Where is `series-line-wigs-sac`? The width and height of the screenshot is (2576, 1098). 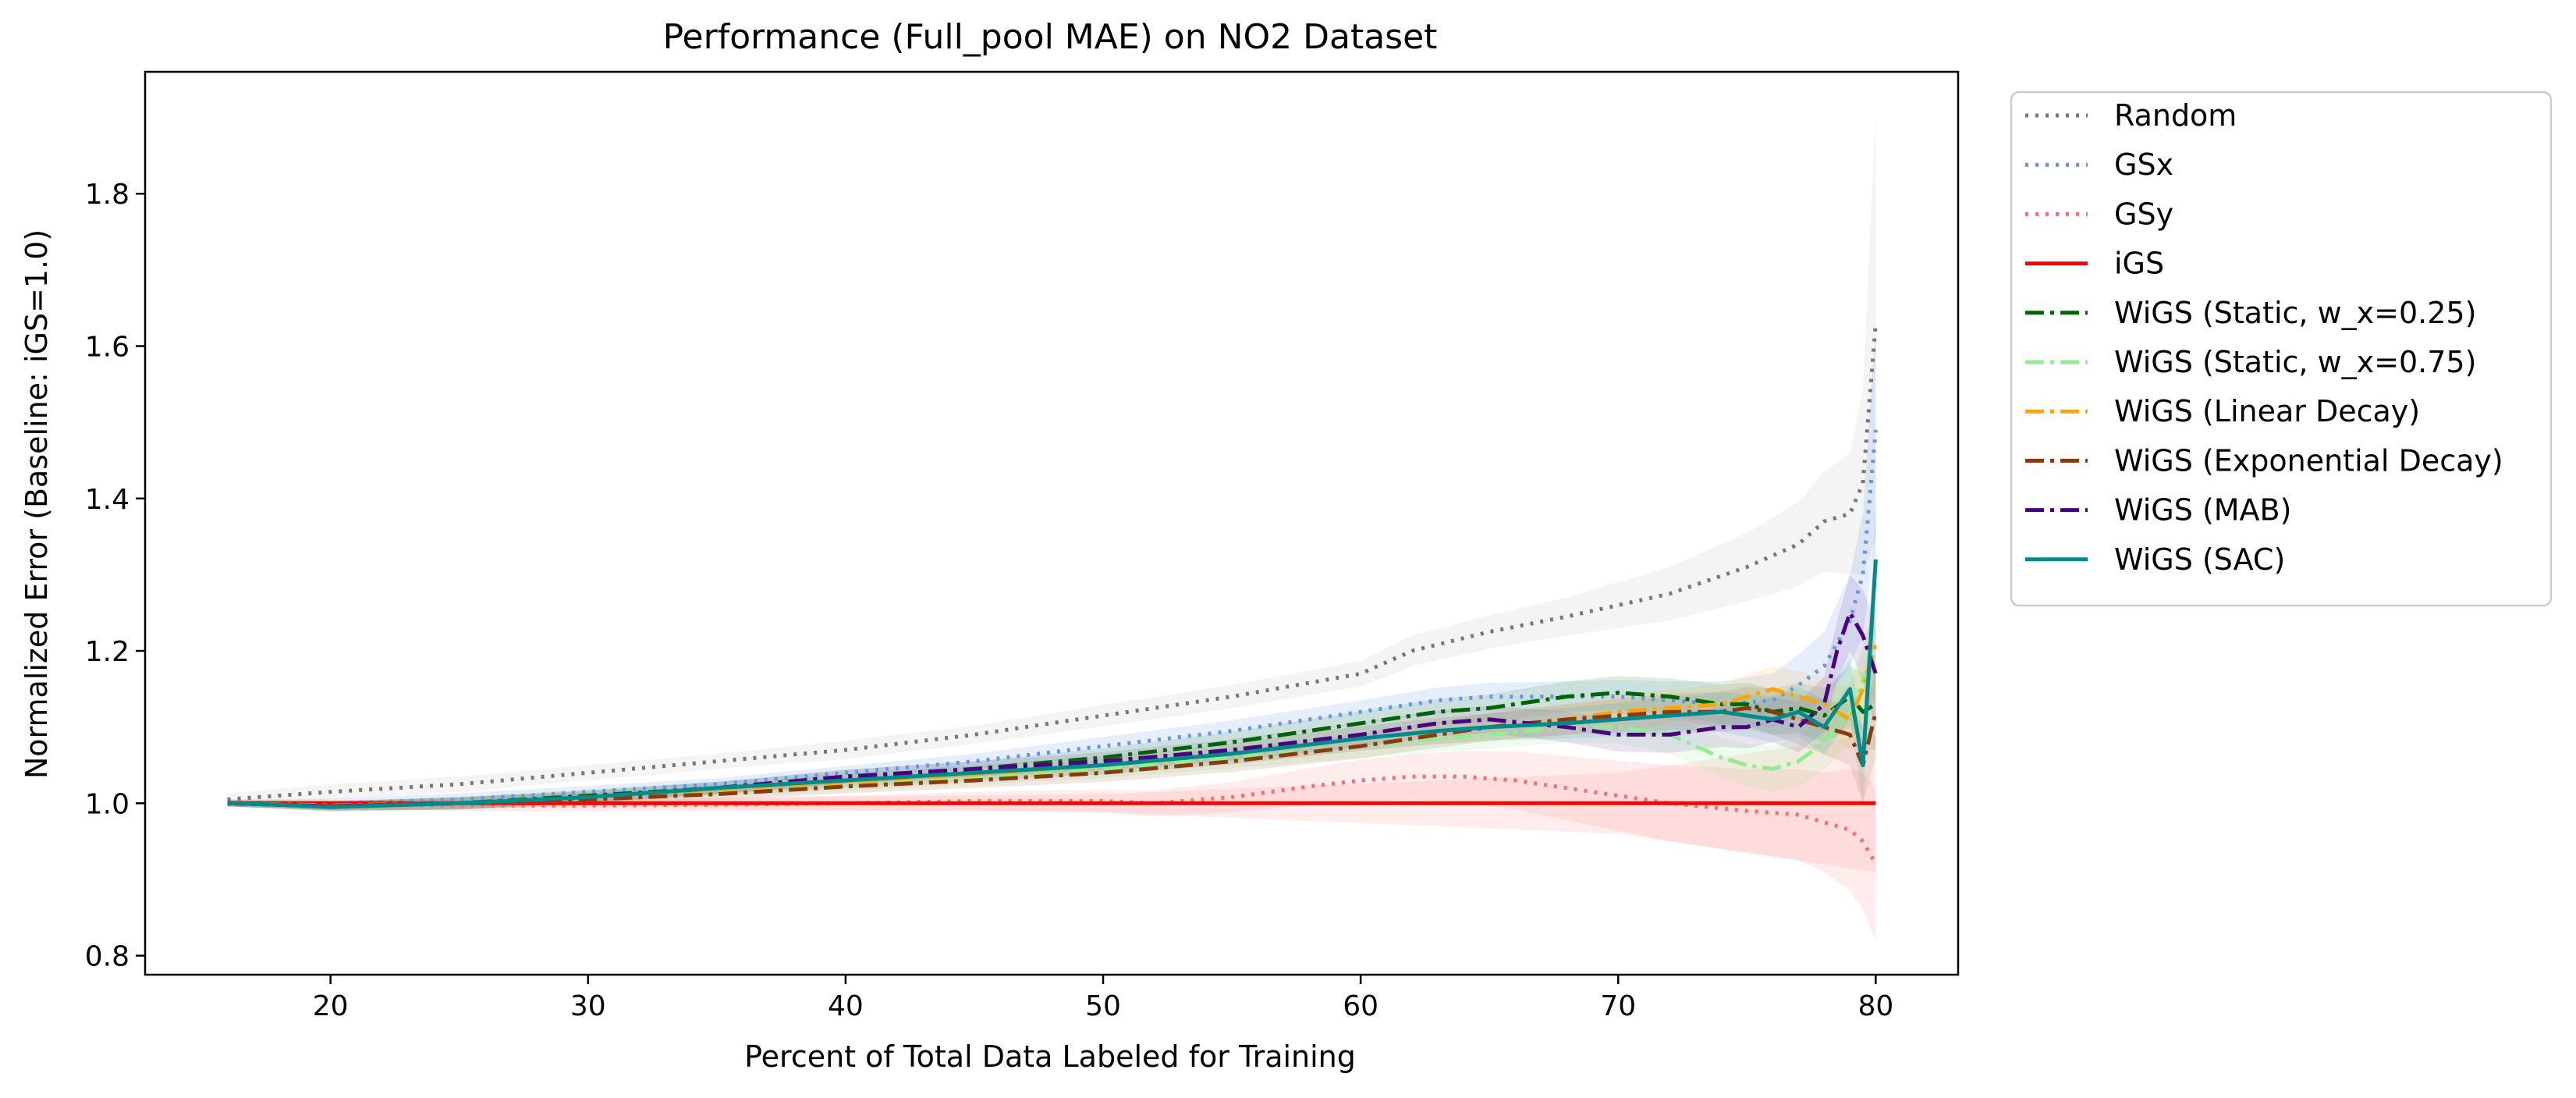 series-line-wigs-sac is located at coordinates (1052, 684).